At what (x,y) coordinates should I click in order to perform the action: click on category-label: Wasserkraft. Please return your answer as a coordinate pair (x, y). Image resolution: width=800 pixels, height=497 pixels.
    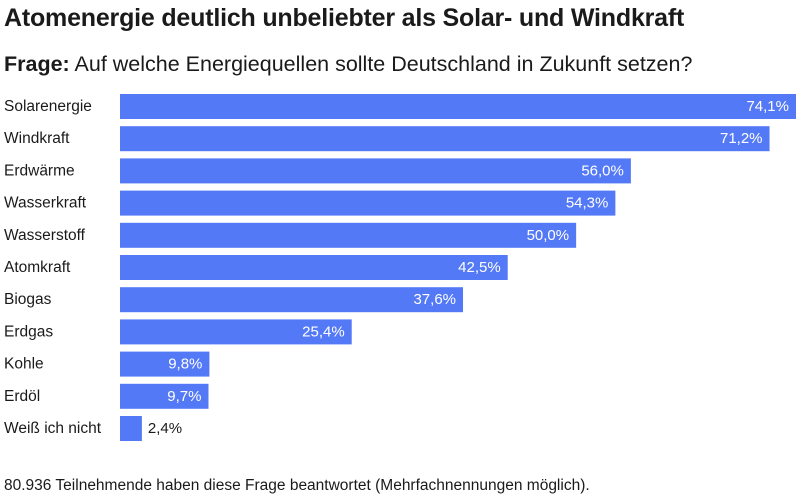
    Looking at the image, I should click on (45, 203).